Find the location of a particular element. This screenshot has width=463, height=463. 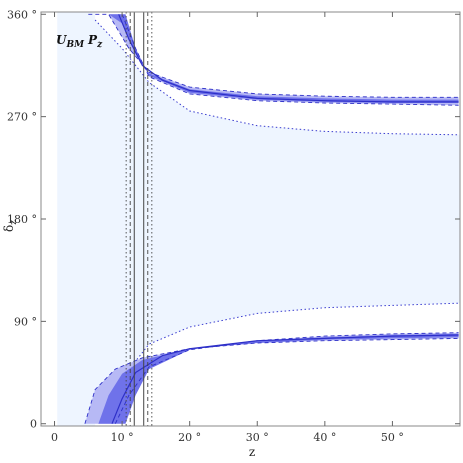

x-tick-label-5: 50 ° is located at coordinates (392, 437).